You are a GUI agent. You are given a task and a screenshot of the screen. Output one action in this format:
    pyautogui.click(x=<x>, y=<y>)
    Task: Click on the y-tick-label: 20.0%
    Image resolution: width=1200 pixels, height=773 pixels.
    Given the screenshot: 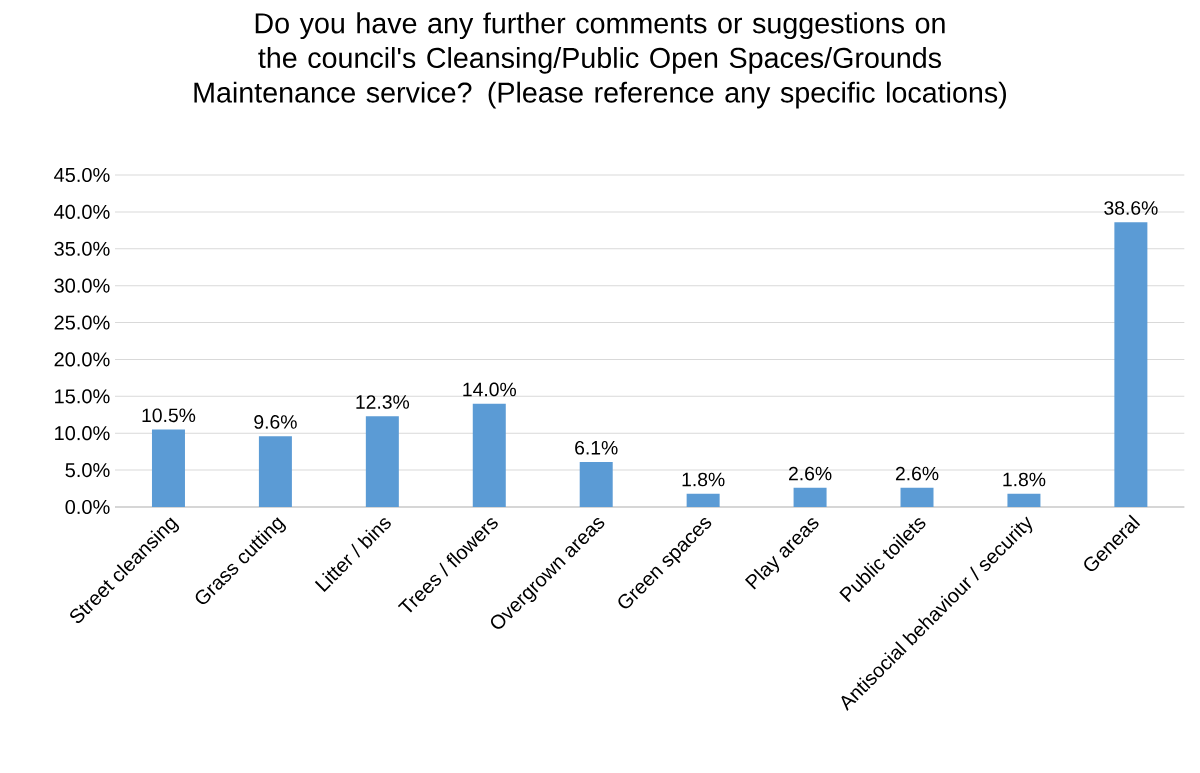 What is the action you would take?
    pyautogui.click(x=82, y=359)
    